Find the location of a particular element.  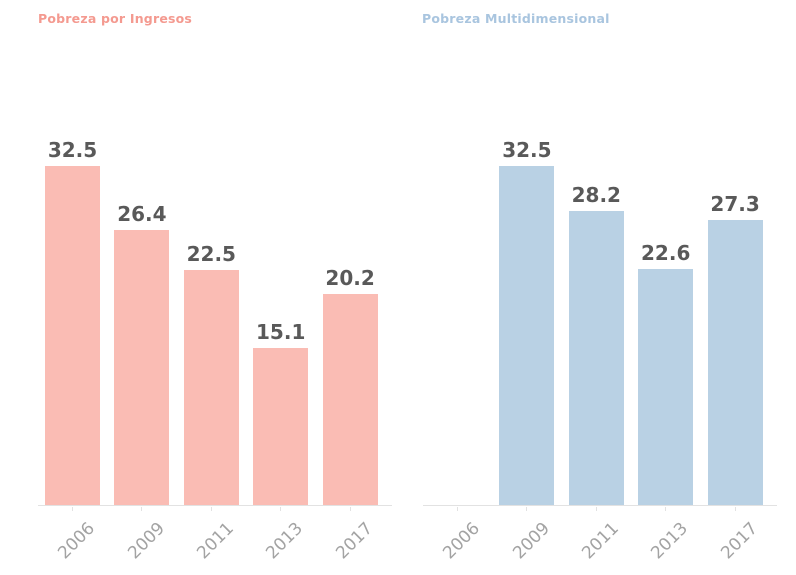

bar-value-label: 15.1 is located at coordinates (281, 331).